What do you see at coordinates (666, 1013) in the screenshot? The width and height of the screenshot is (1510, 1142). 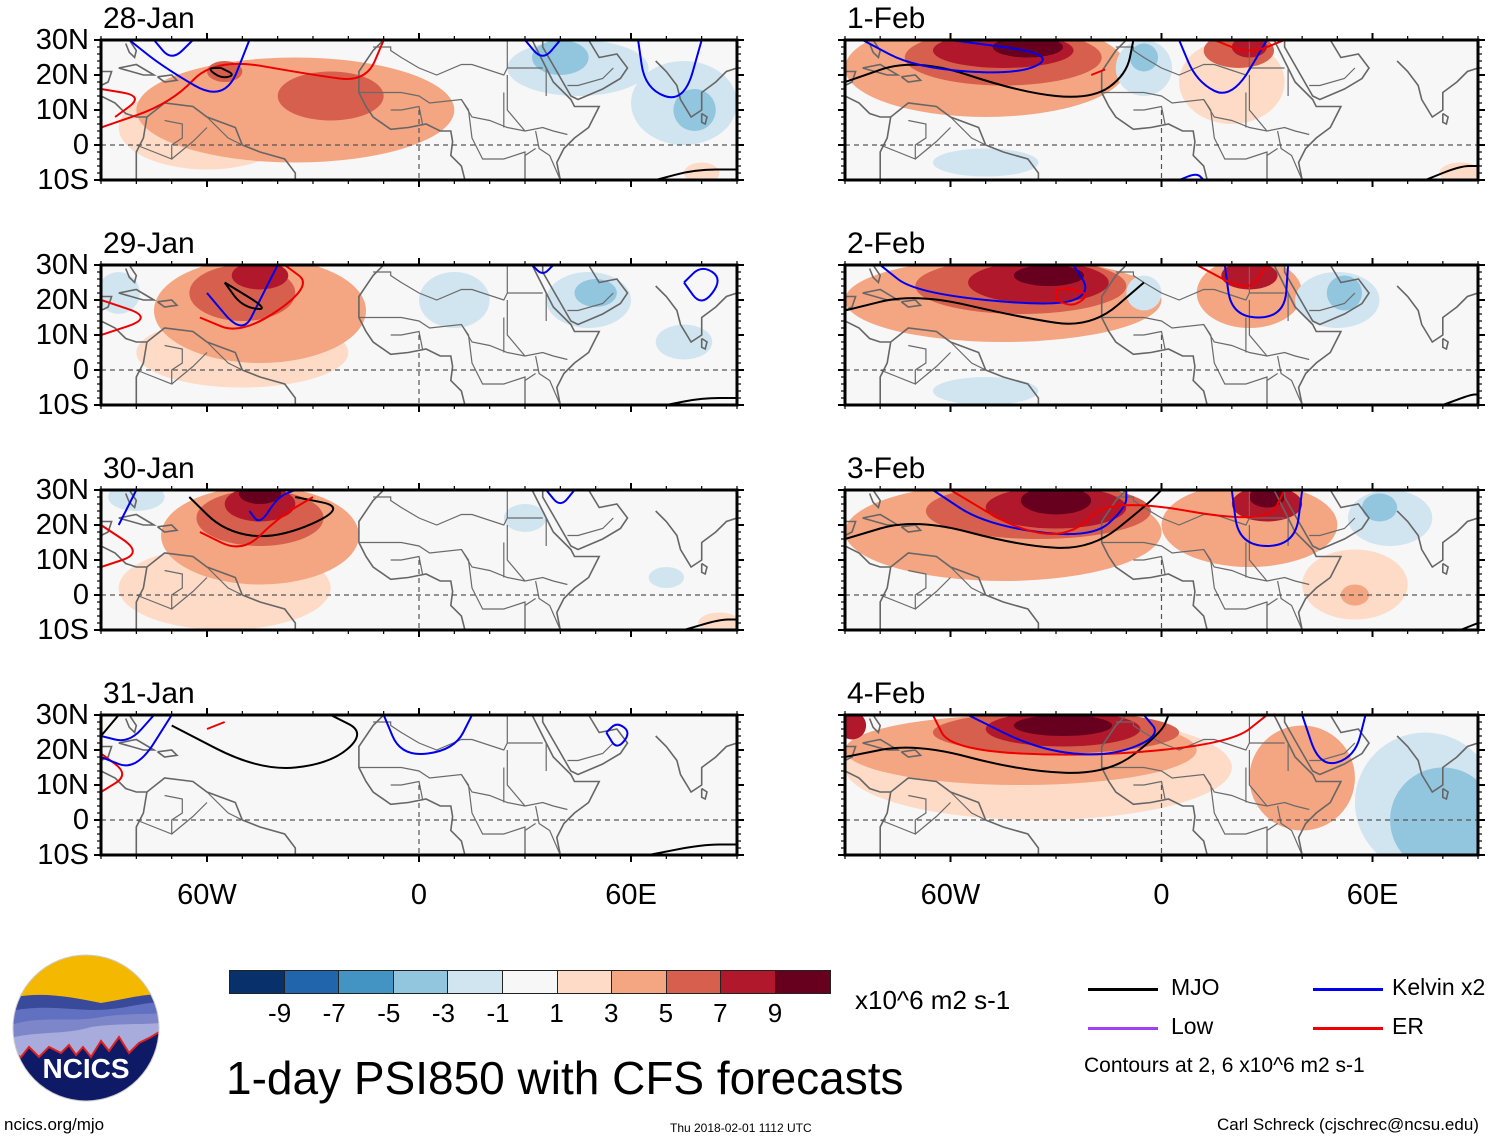 I see `colorbar-tick-label: 5` at bounding box center [666, 1013].